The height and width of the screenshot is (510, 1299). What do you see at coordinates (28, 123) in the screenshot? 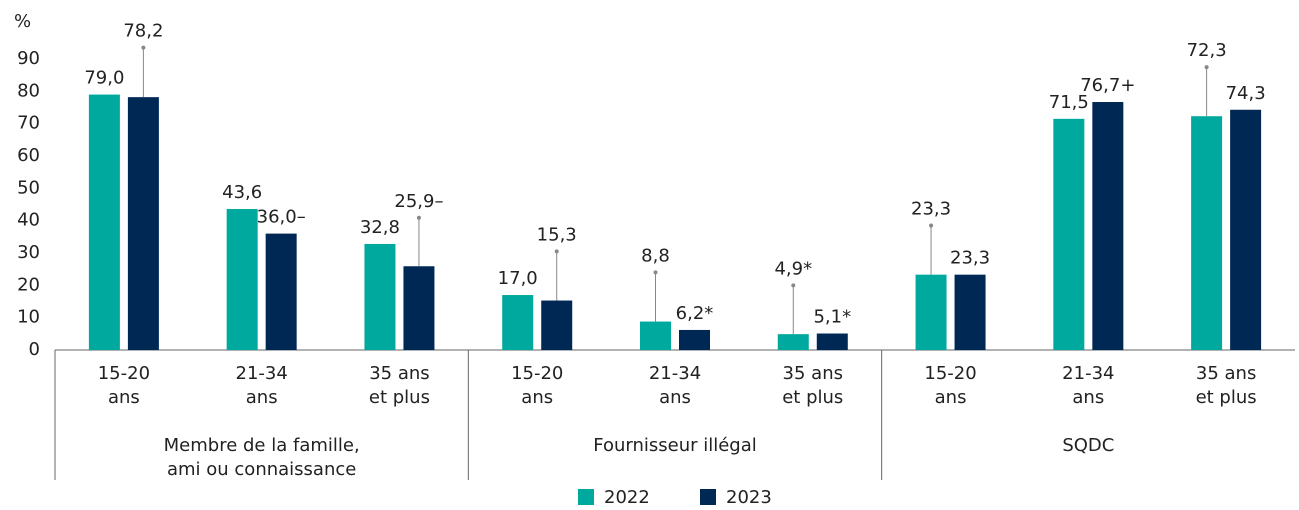
I see `y-tick-label: 70` at bounding box center [28, 123].